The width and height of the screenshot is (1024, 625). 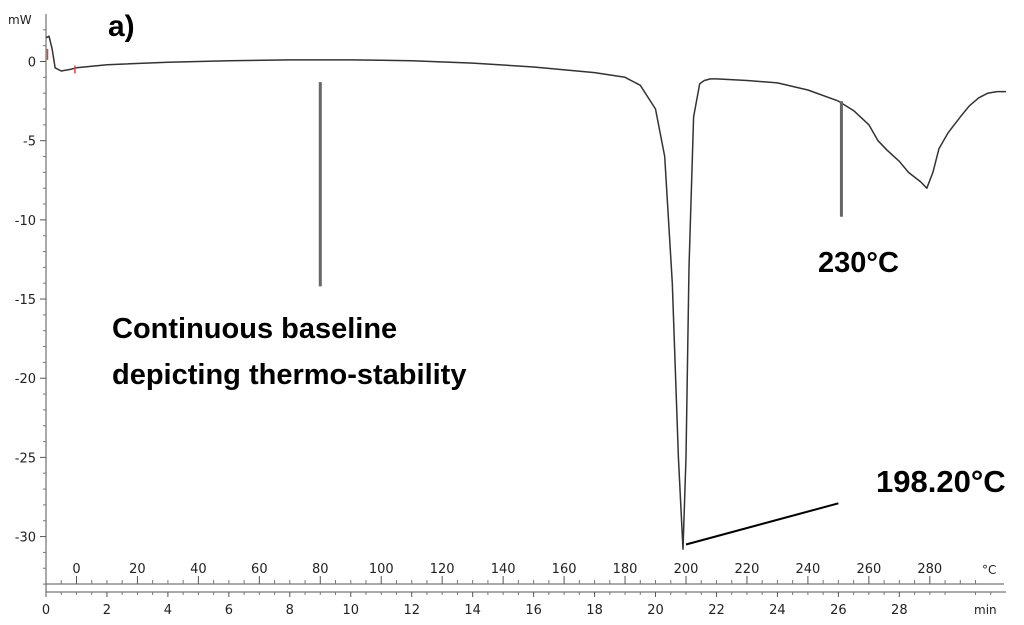 I want to click on x-tick-label: 4, so click(x=168, y=610).